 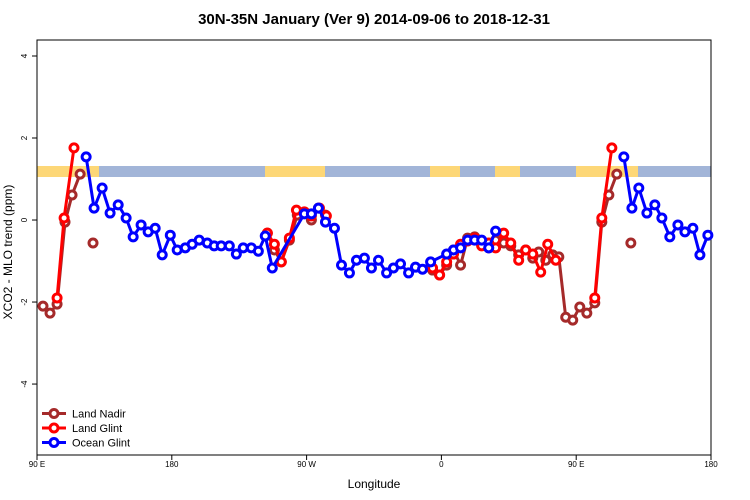 What do you see at coordinates (8, 252) in the screenshot?
I see `y-axis-label: XCO2 - MLO trend (ppm)` at bounding box center [8, 252].